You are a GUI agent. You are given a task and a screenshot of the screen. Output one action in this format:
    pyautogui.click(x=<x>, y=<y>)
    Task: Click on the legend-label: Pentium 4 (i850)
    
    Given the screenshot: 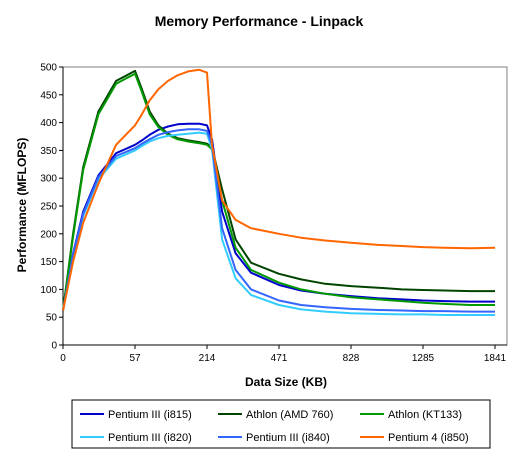 What is the action you would take?
    pyautogui.click(x=428, y=438)
    